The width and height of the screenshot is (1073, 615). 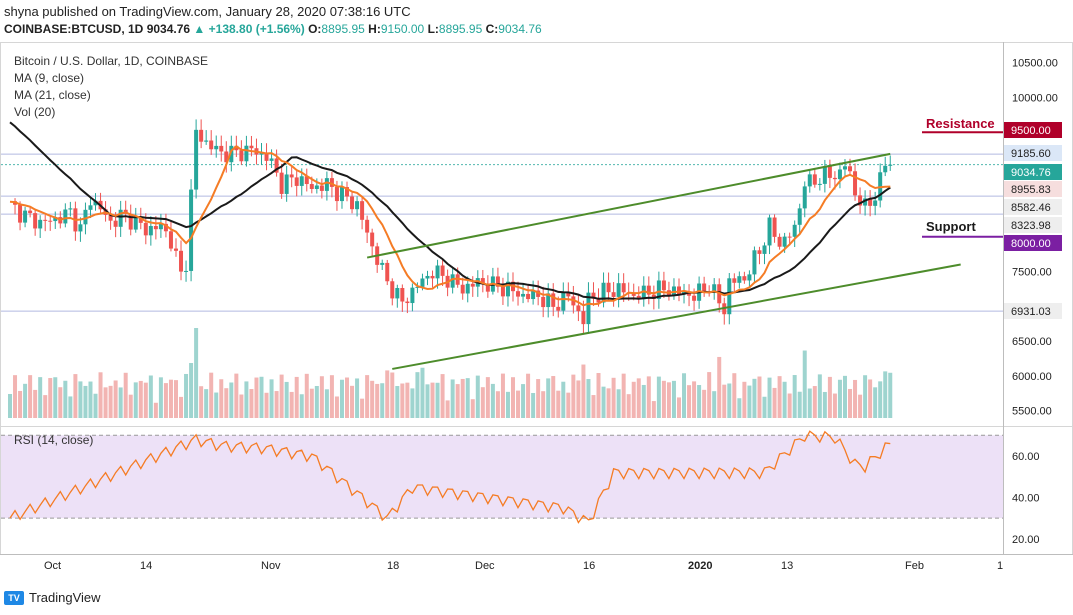 What do you see at coordinates (1031, 173) in the screenshot?
I see `price-label-text: 9034.76` at bounding box center [1031, 173].